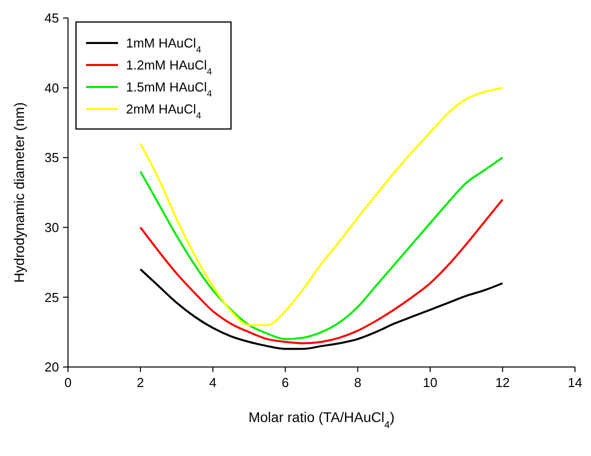 This screenshot has width=591, height=456. What do you see at coordinates (164, 111) in the screenshot?
I see `legend-label: 2mM HAuCl$_{4}$` at bounding box center [164, 111].